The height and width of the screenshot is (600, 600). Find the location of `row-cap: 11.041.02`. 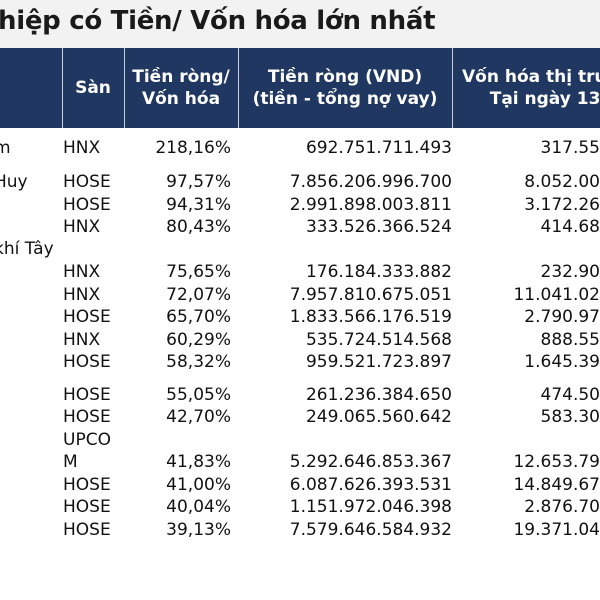

row-cap: 11.041.02 is located at coordinates (556, 295).